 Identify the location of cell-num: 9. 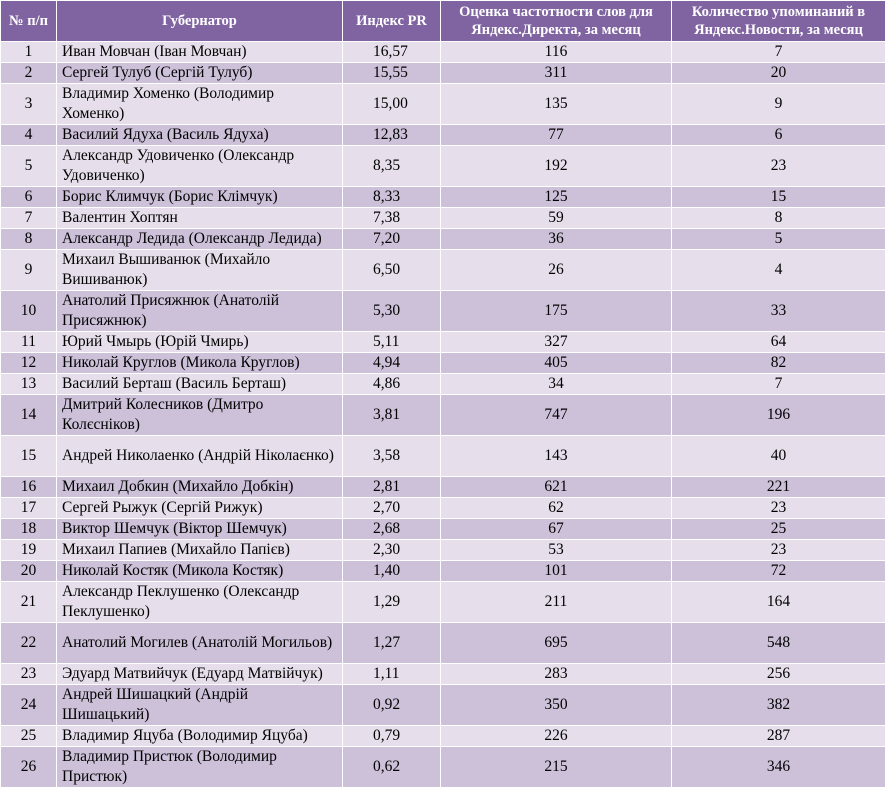
(29, 270).